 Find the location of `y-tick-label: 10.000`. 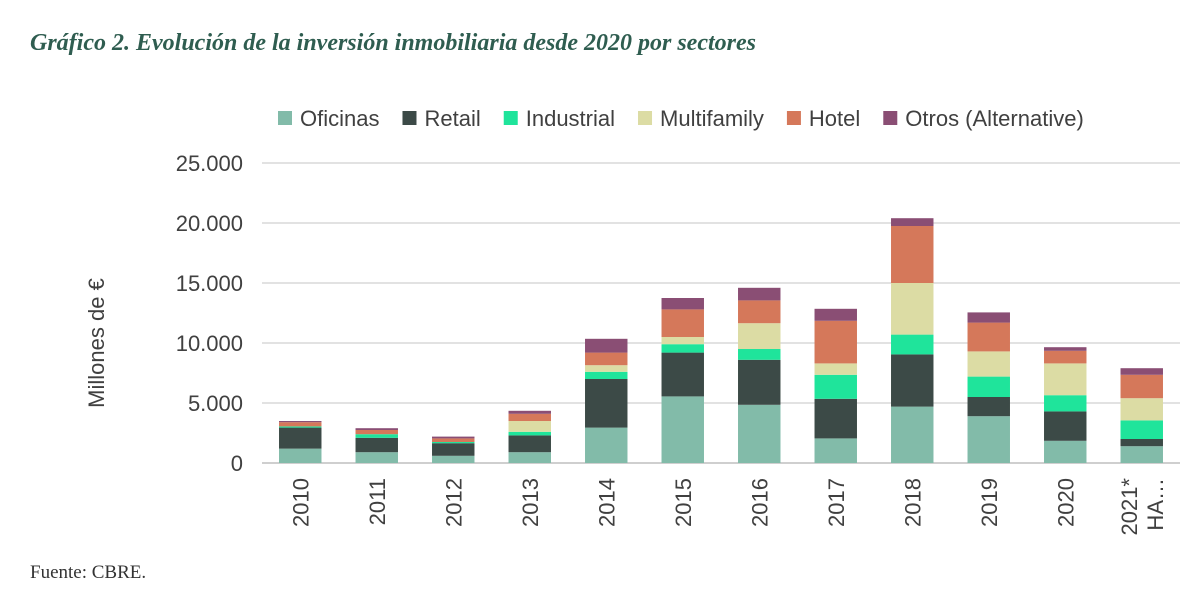

y-tick-label: 10.000 is located at coordinates (209, 343).